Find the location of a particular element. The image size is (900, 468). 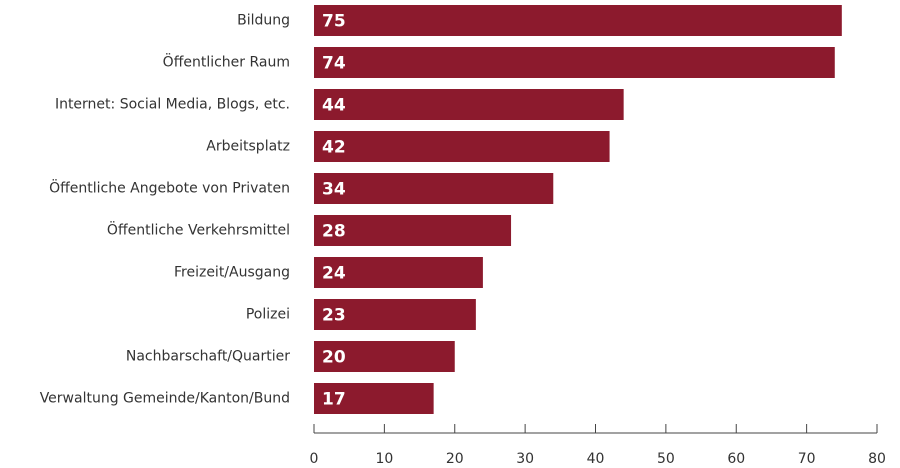

x-axis: 0 10 20 30 40 50 60 70 80 is located at coordinates (598, 445).